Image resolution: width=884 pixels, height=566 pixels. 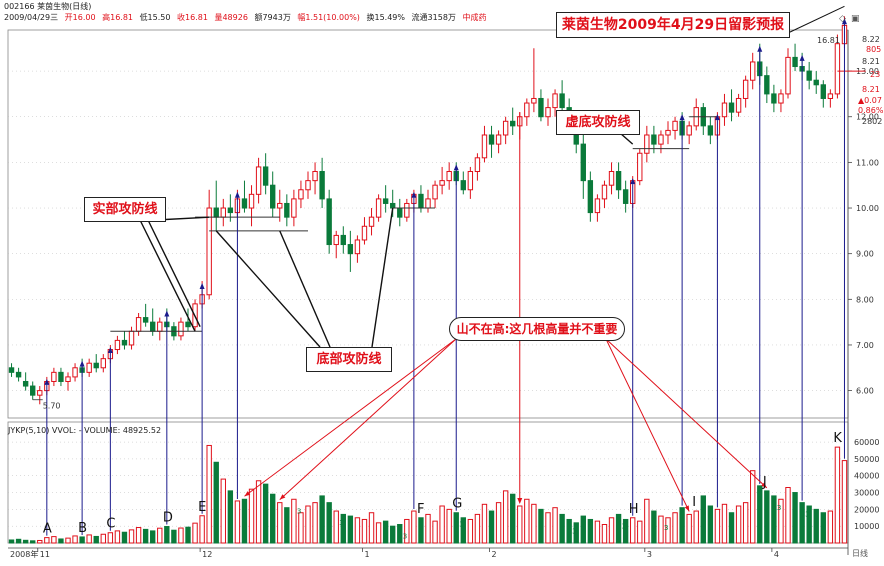 I want to click on volume-marker-b: B, so click(x=82, y=528).